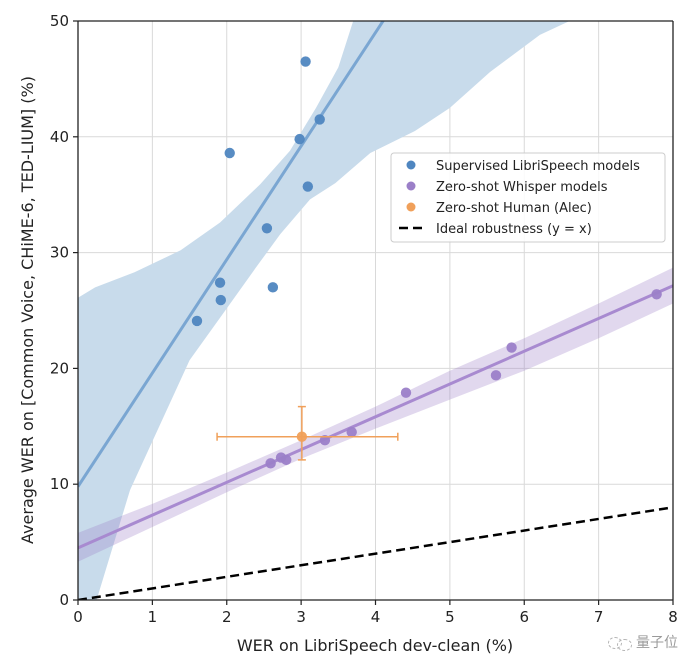  What do you see at coordinates (59, 137) in the screenshot?
I see `y-tick-label: 40` at bounding box center [59, 137].